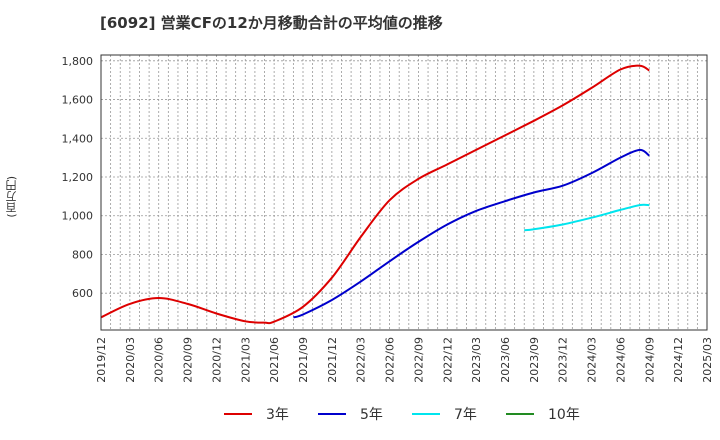 The width and height of the screenshot is (720, 440). What do you see at coordinates (563, 360) in the screenshot?
I see `x-tick-label: 2023/12` at bounding box center [563, 360].